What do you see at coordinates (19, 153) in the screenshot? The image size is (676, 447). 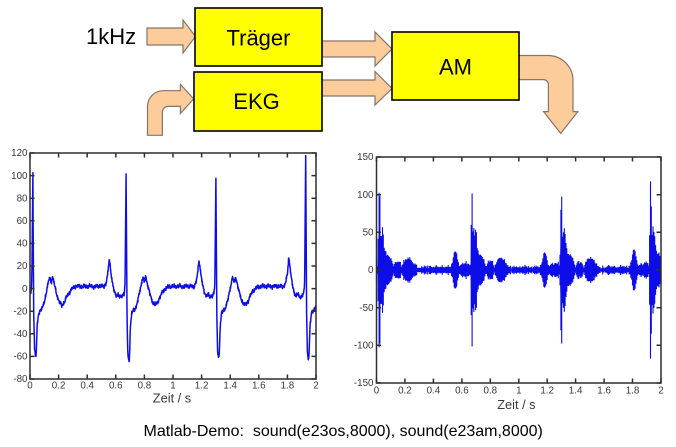 I see `svg-text: 120` at bounding box center [19, 153].